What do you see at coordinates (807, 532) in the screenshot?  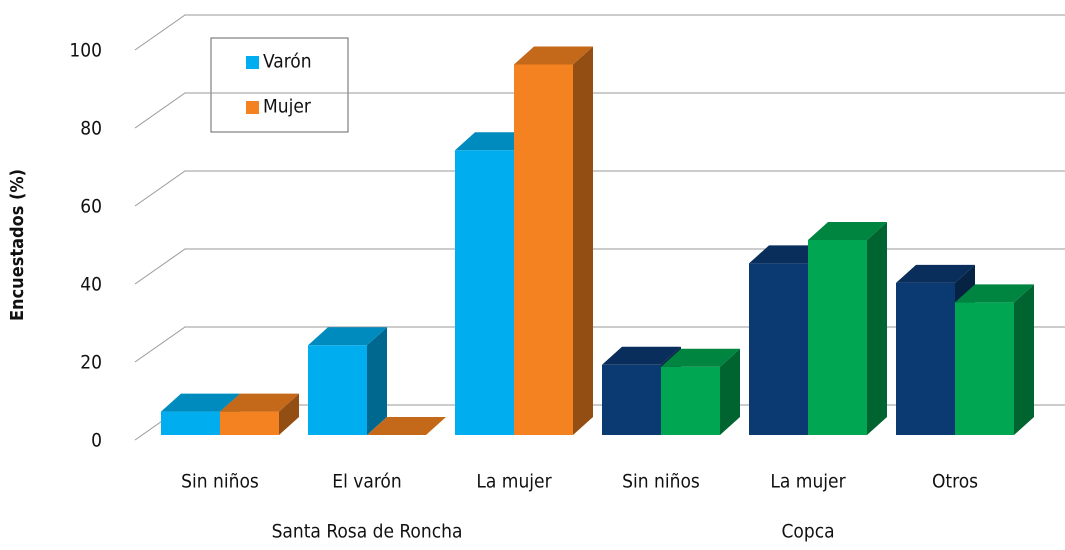 I see `group-label: Copca` at bounding box center [807, 532].